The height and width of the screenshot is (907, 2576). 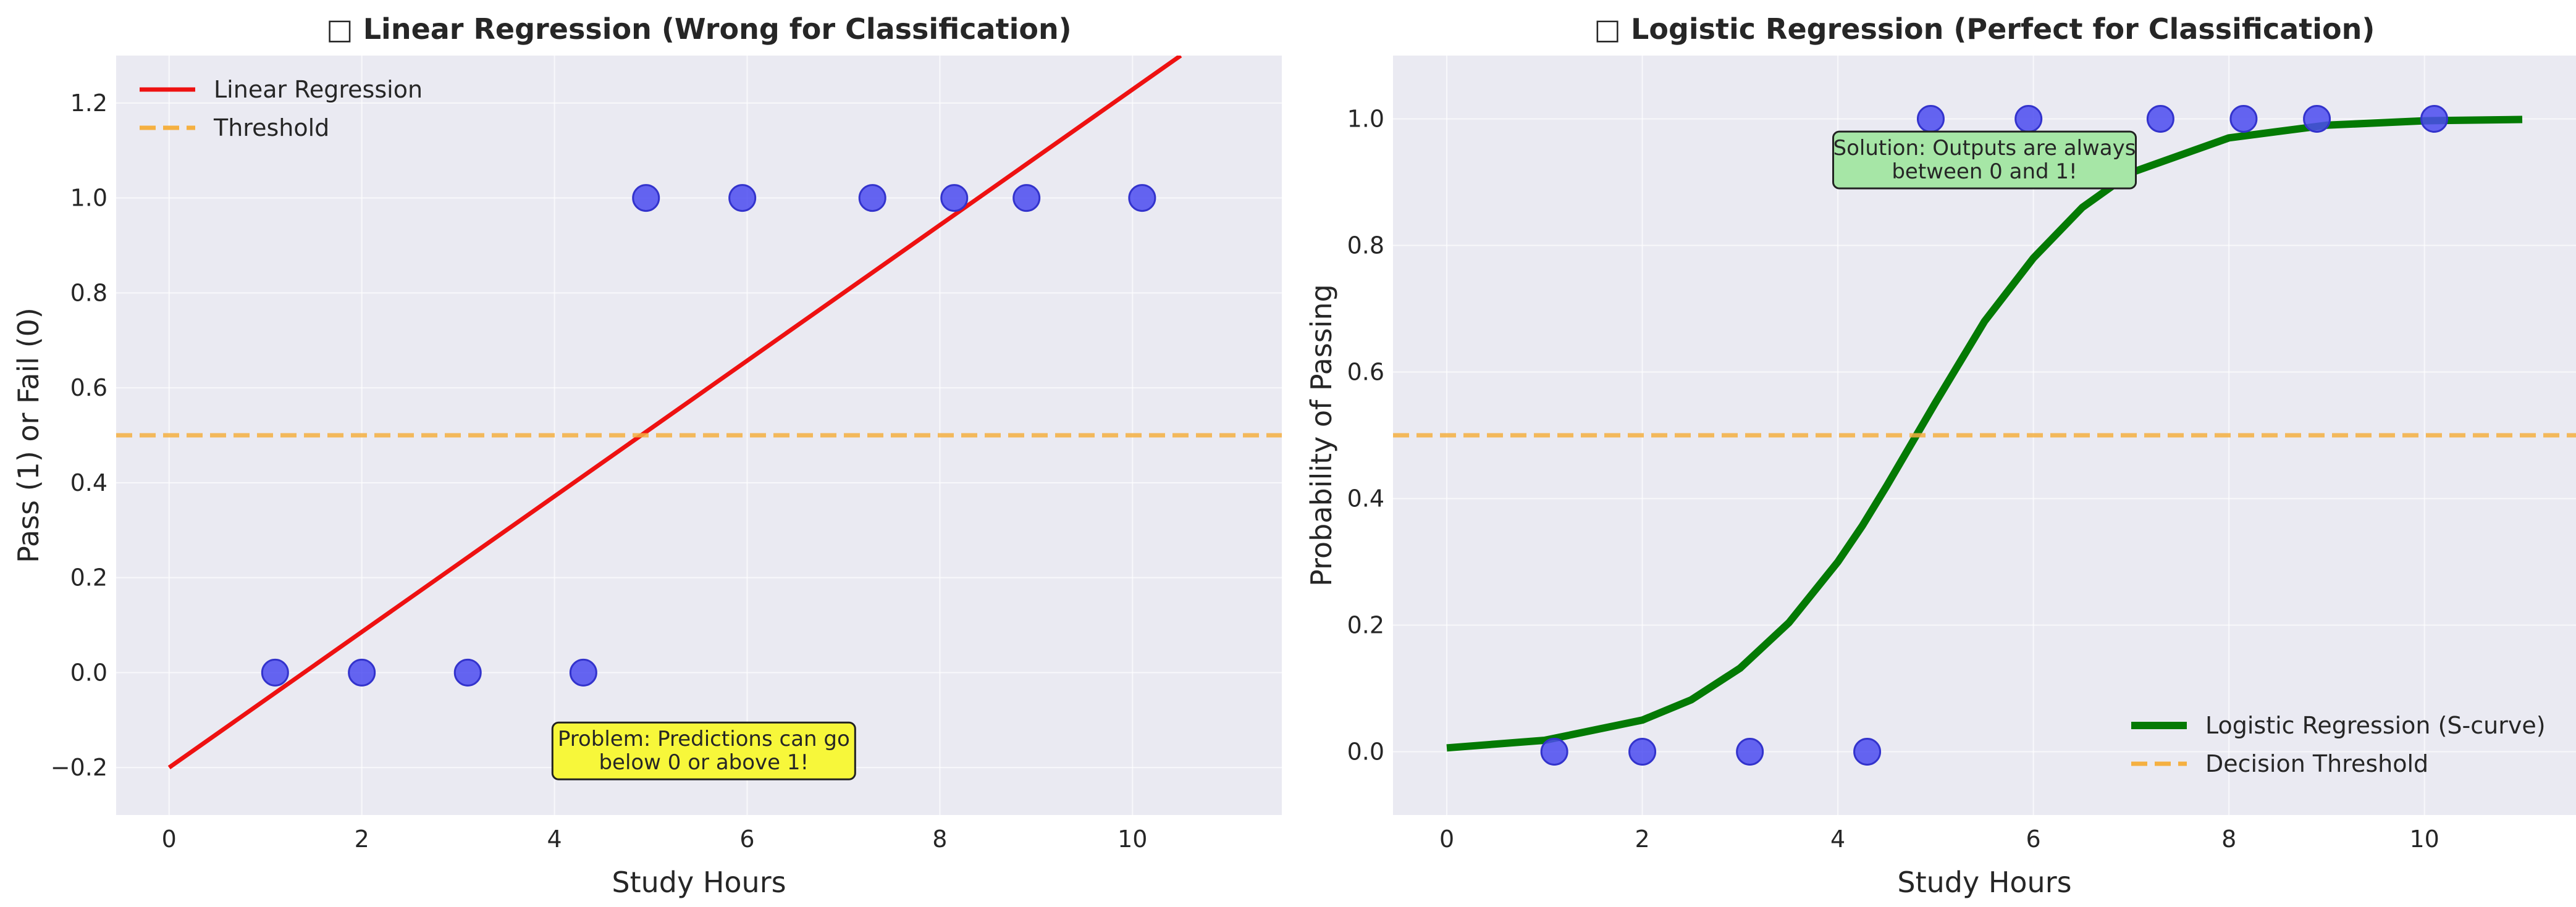 I want to click on annotation-text: Solution: Outputs are always, so click(x=1984, y=148).